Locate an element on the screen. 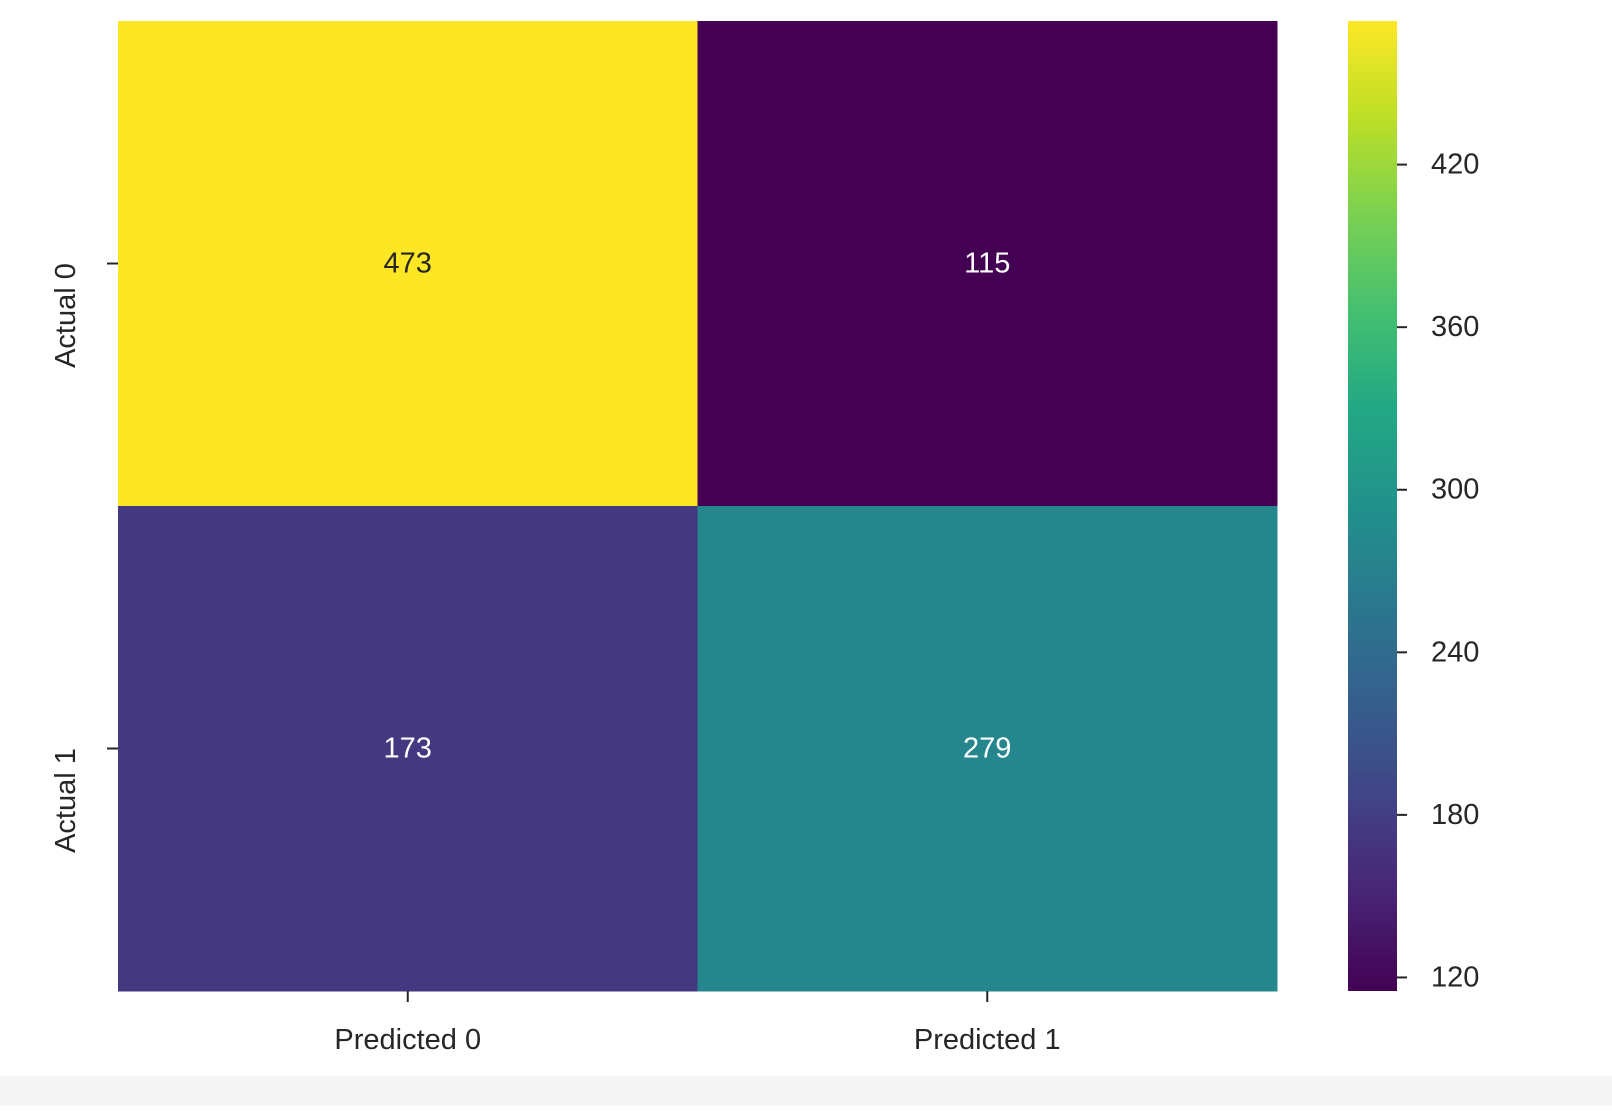  x-tick-label: Predicted 1 is located at coordinates (987, 1040).